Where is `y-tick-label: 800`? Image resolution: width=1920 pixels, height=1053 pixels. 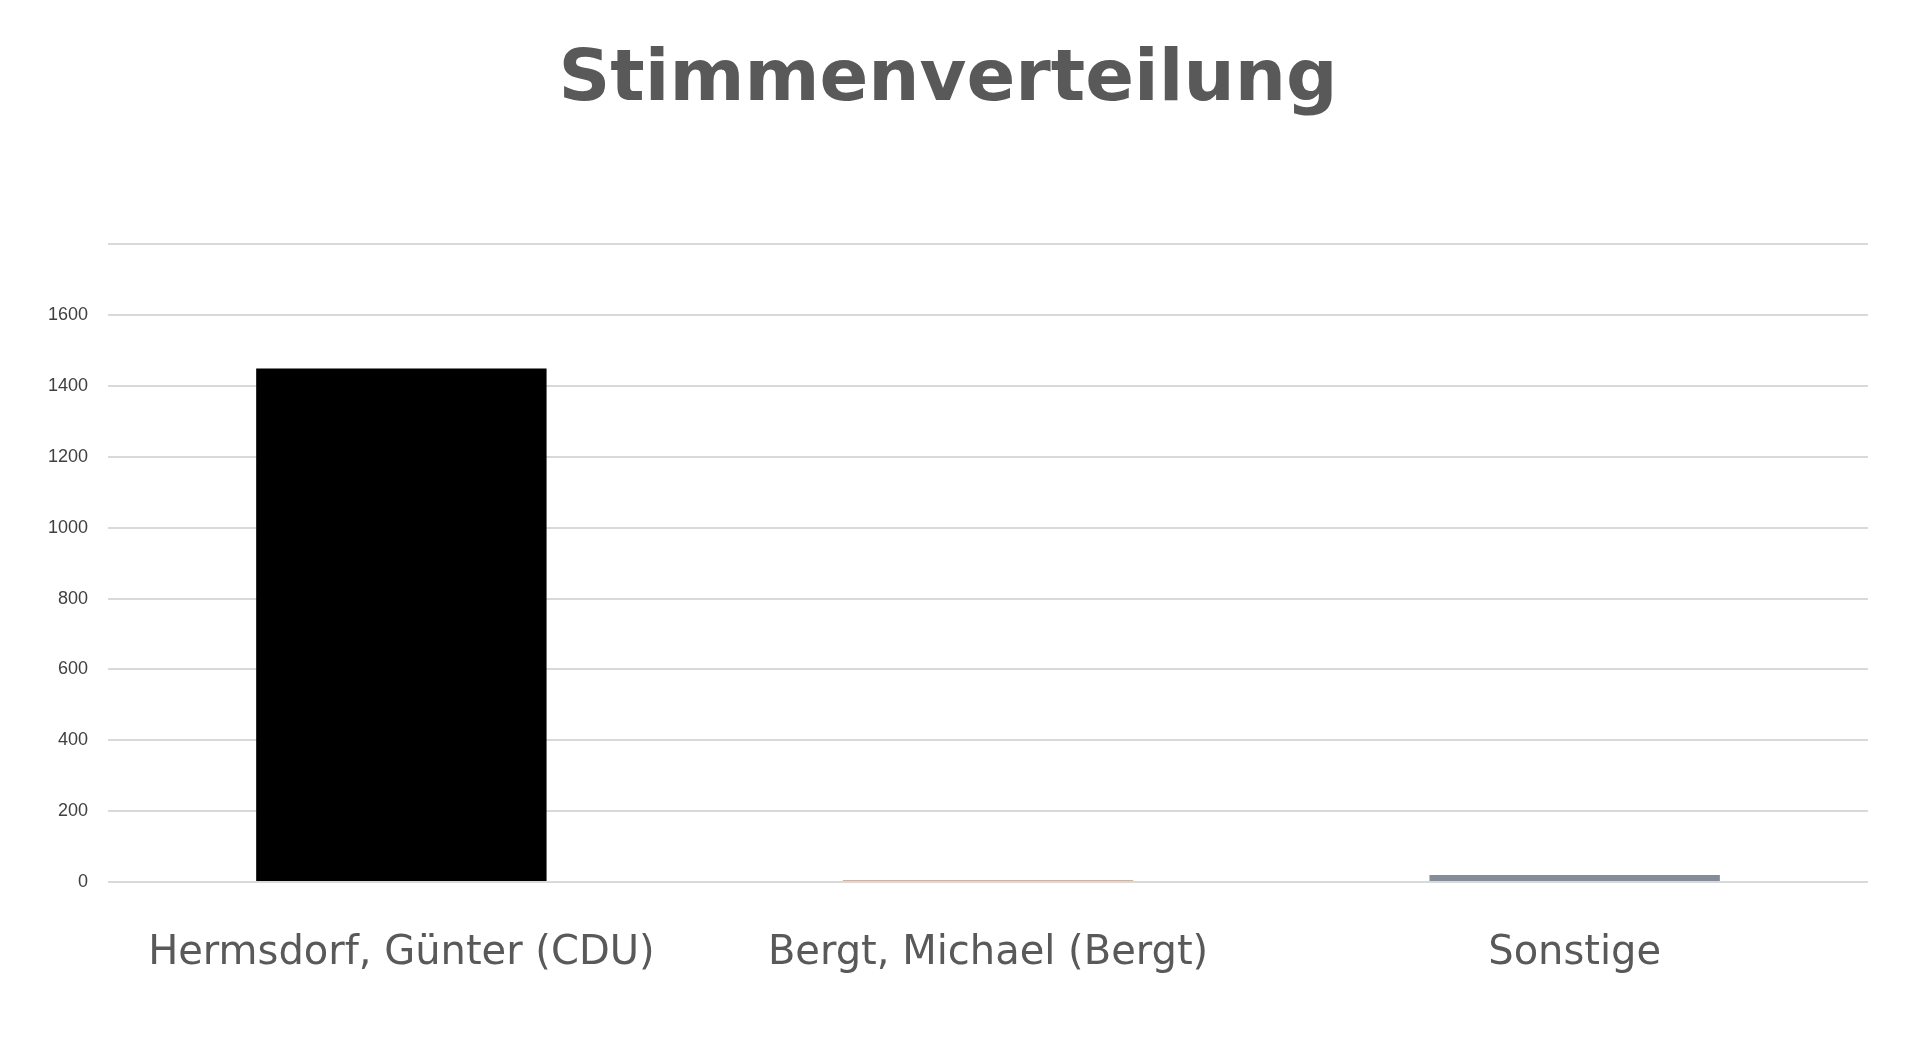
y-tick-label: 800 is located at coordinates (73, 597).